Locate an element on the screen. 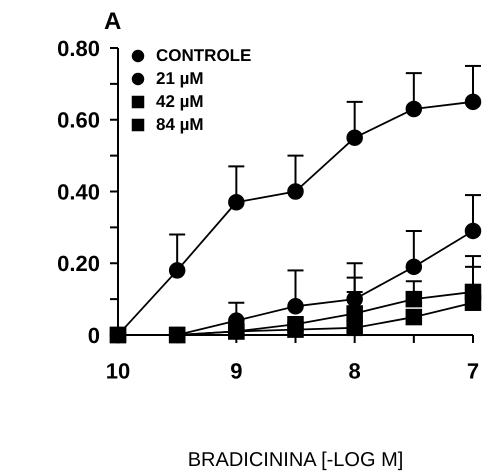 The height and width of the screenshot is (475, 484). x-tick-label: 9 is located at coordinates (236, 371).